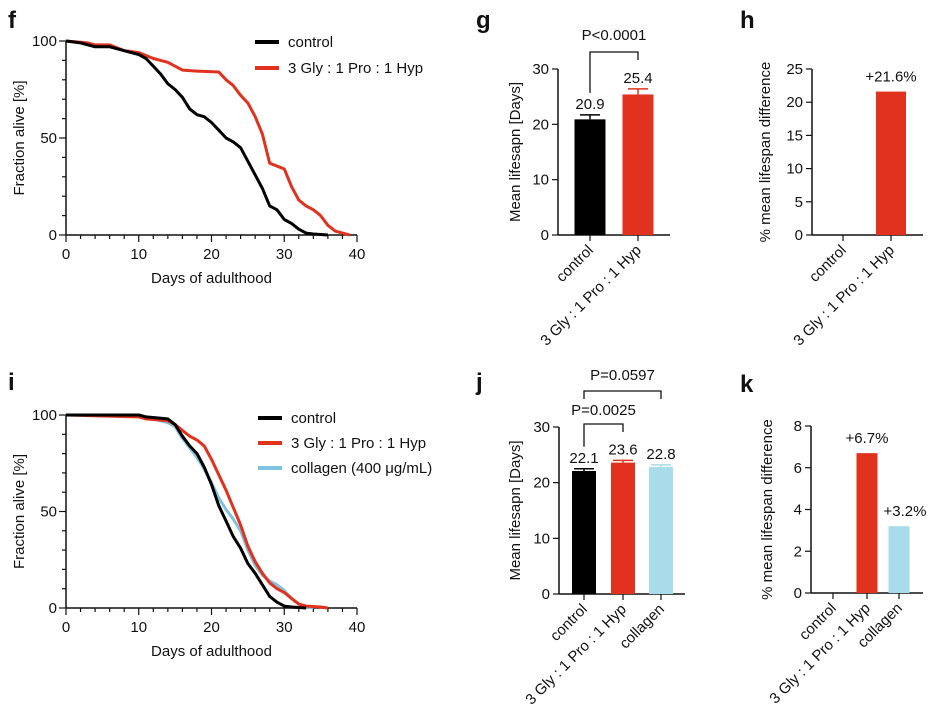  I want to click on y-tick-label: 6, so click(798, 468).